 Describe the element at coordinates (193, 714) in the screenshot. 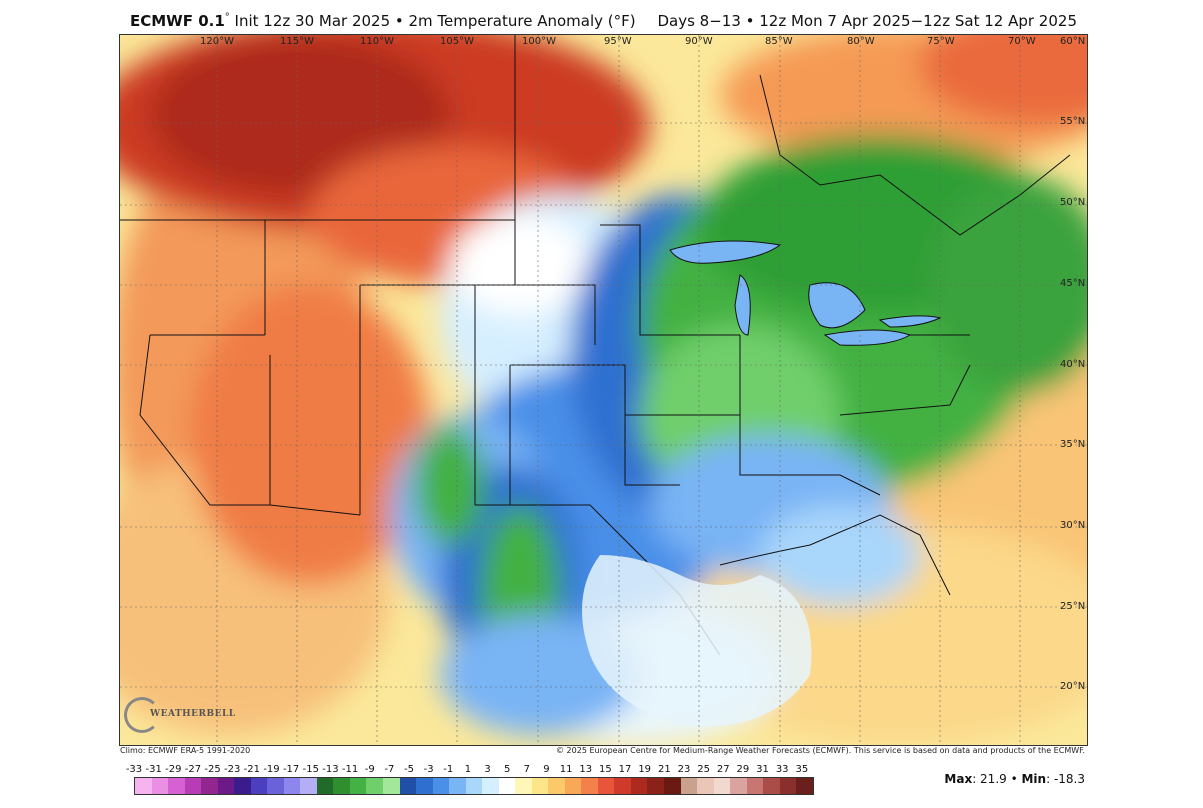

I see `logo-text: WEATHERBELL` at that location.